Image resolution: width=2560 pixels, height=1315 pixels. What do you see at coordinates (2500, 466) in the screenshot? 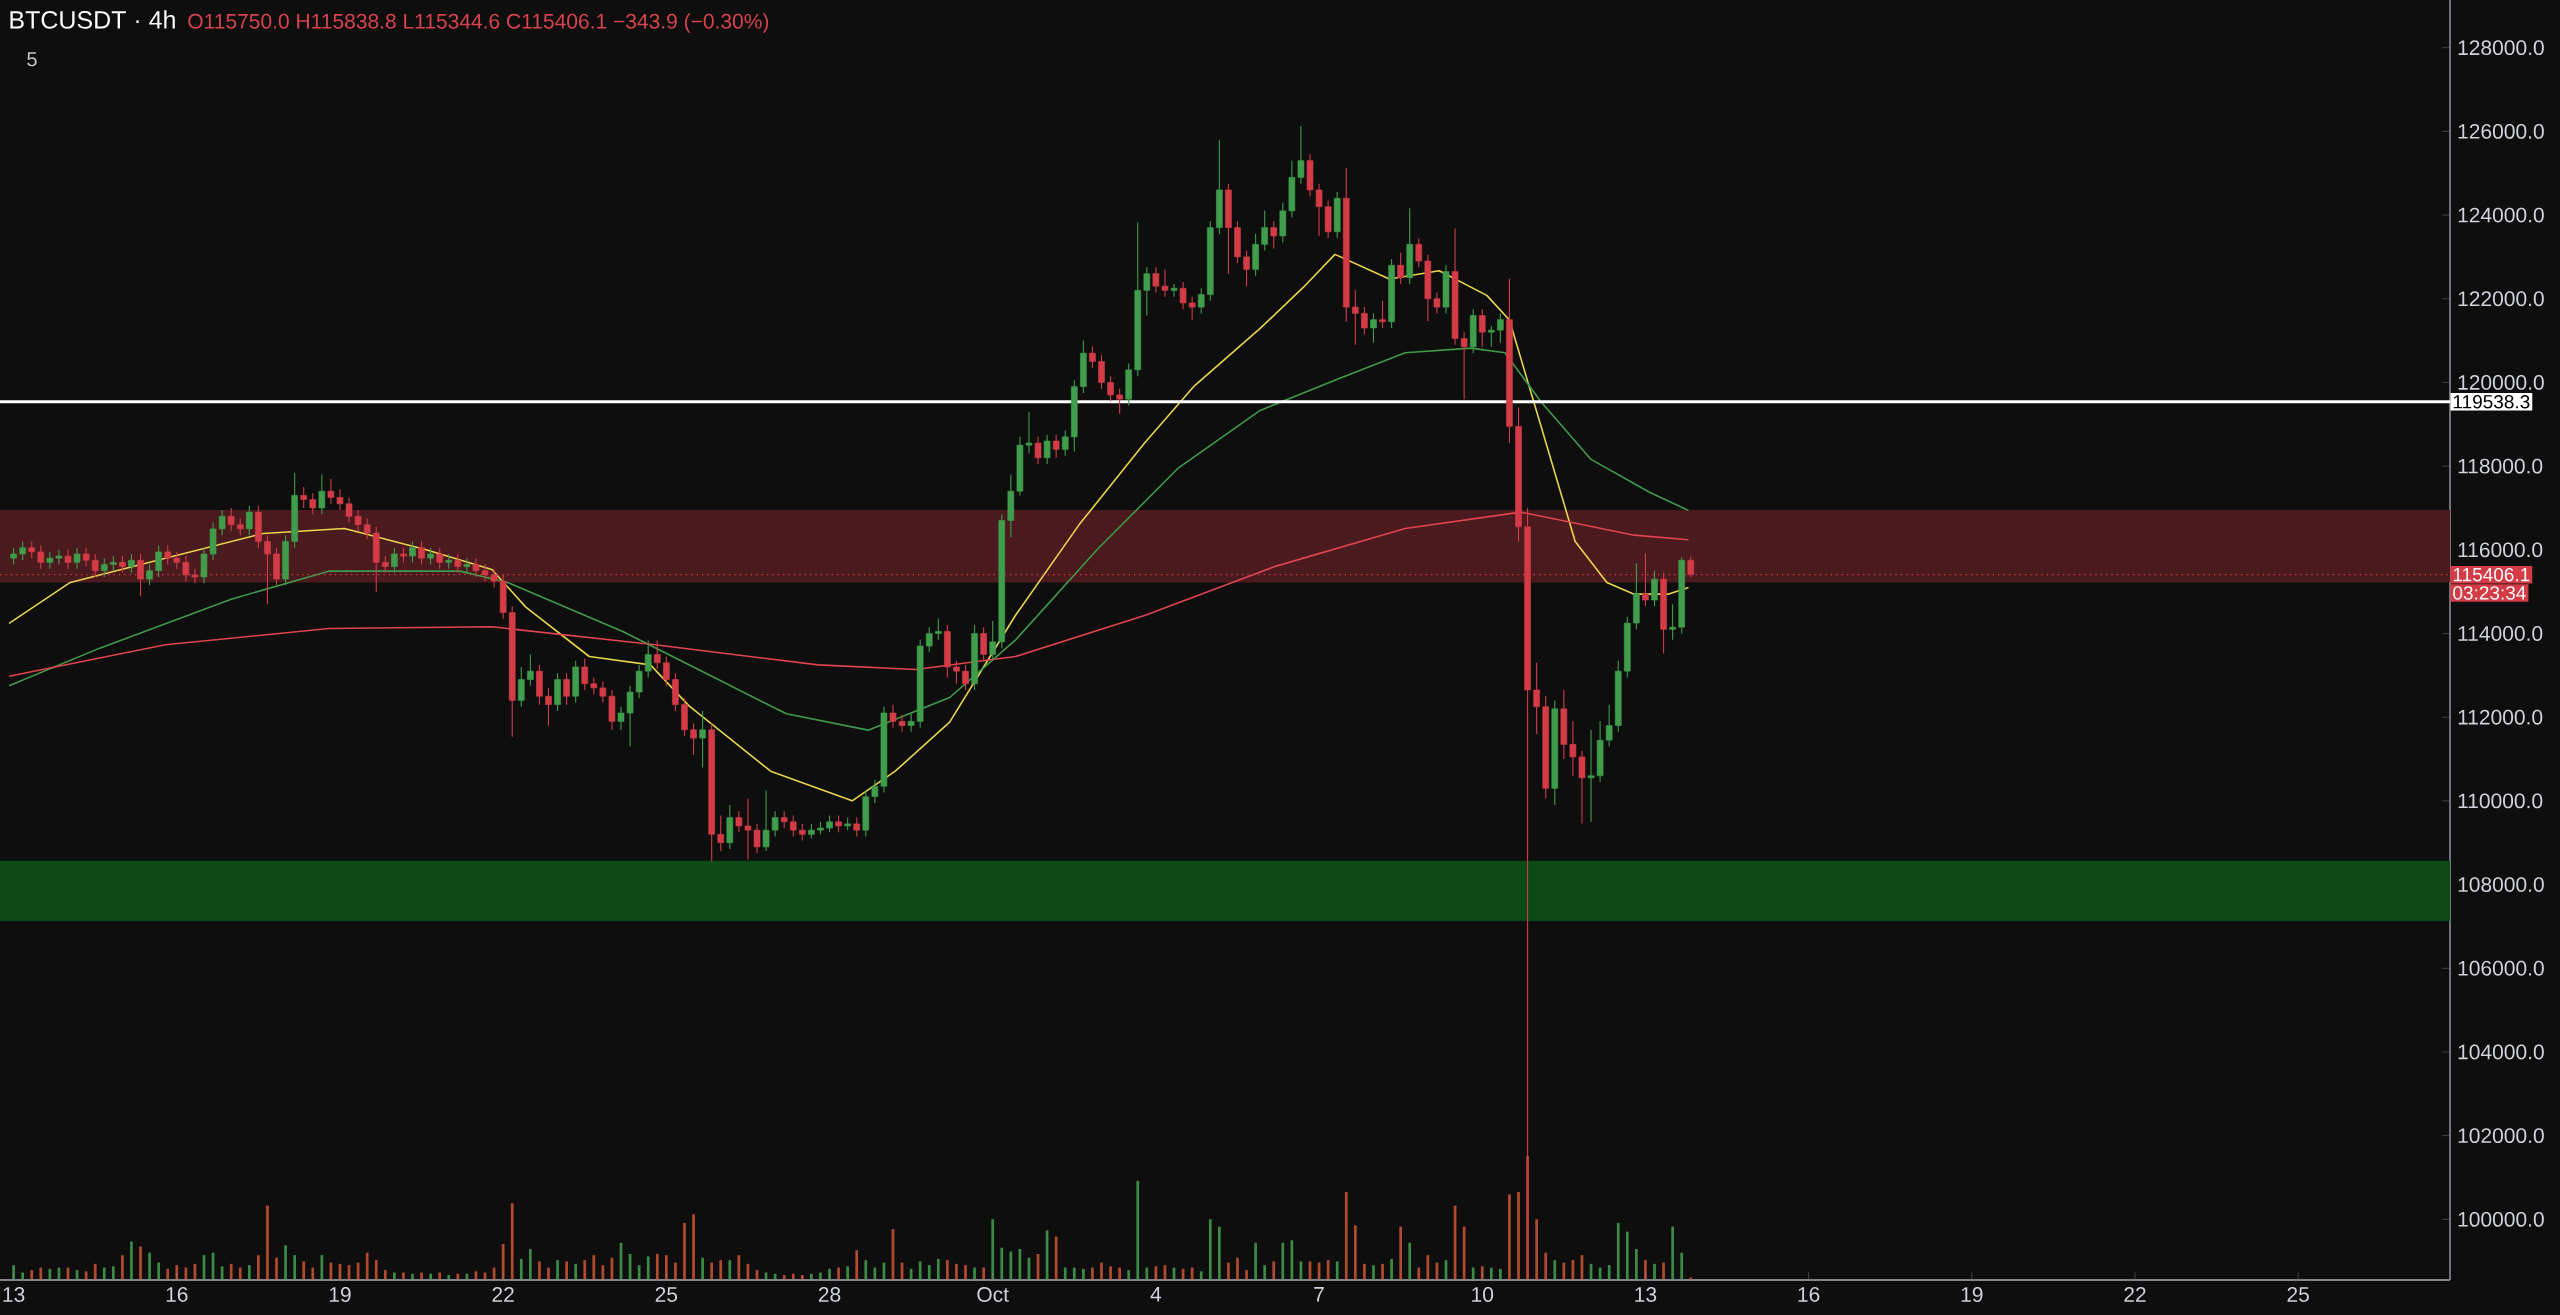
I see `y-tick-label: 118000.0` at bounding box center [2500, 466].